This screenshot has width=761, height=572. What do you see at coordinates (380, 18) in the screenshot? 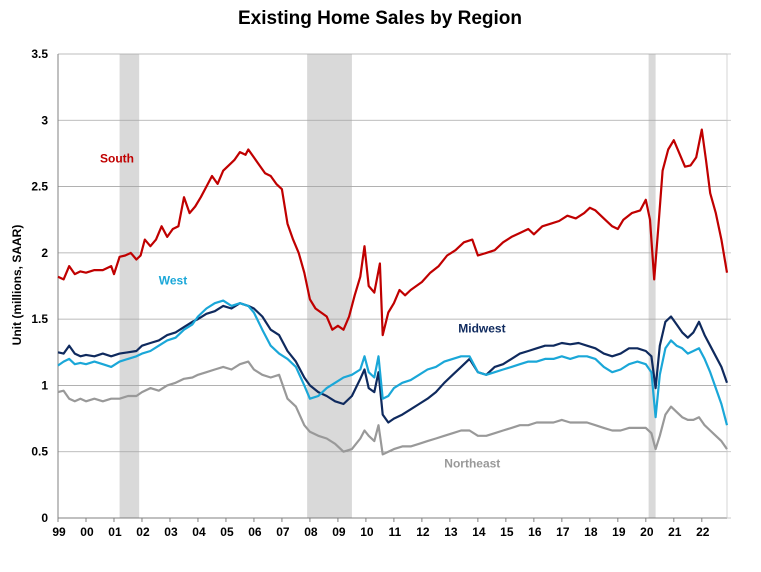
I see `chart-title: Existing Home Sales by Region` at bounding box center [380, 18].